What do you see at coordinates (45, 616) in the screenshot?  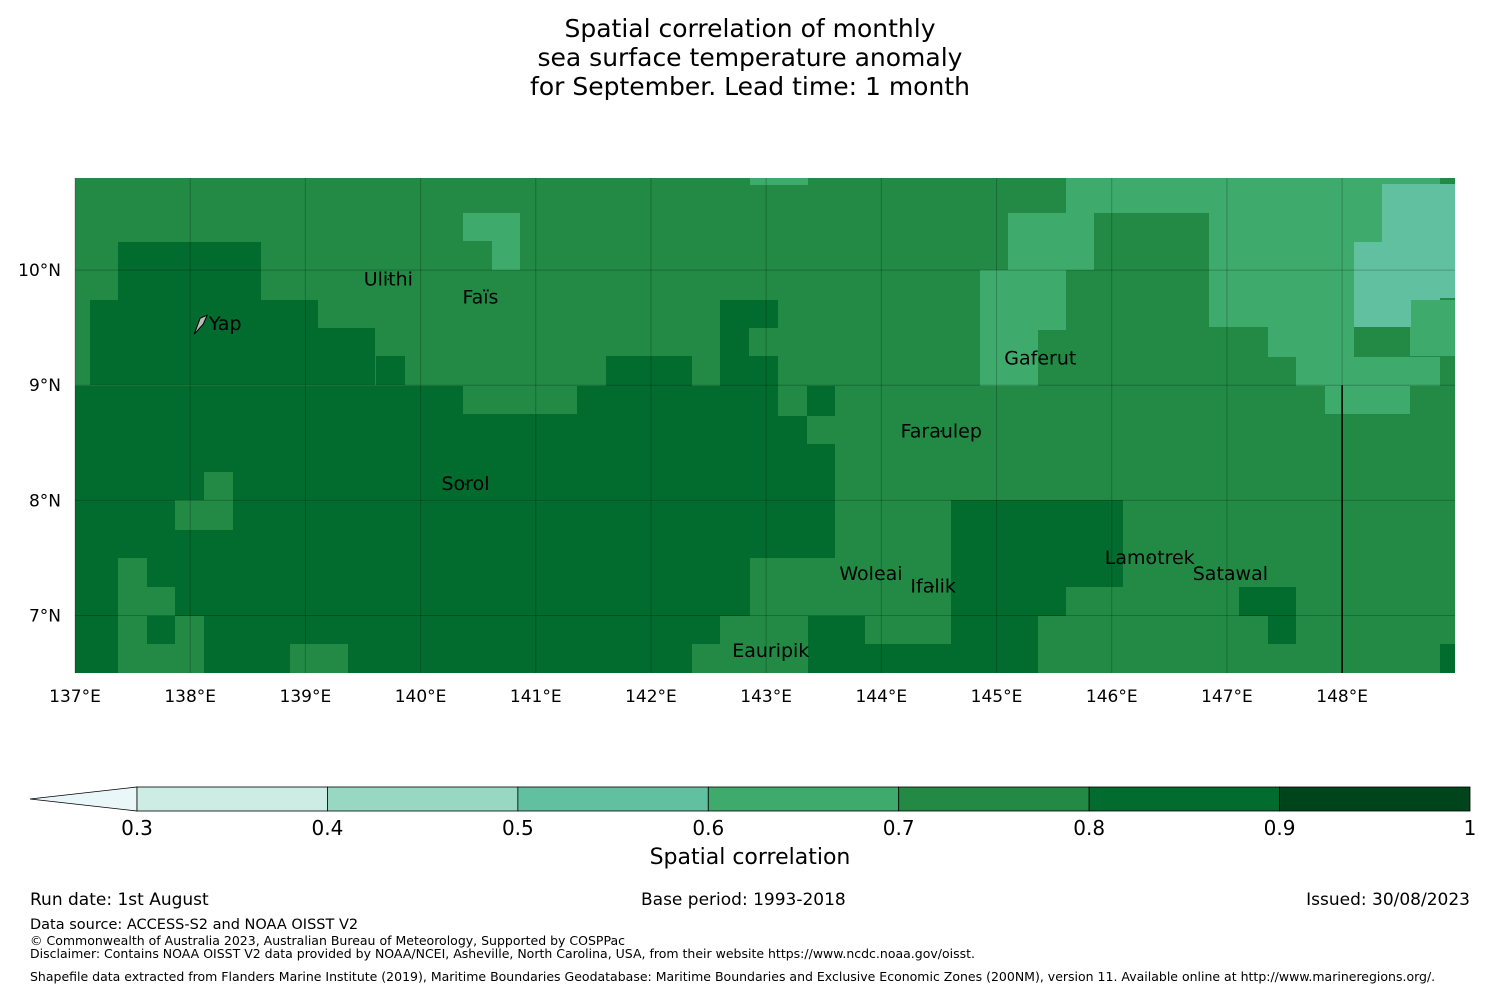 I see `lat-tick-label: 7°N` at bounding box center [45, 616].